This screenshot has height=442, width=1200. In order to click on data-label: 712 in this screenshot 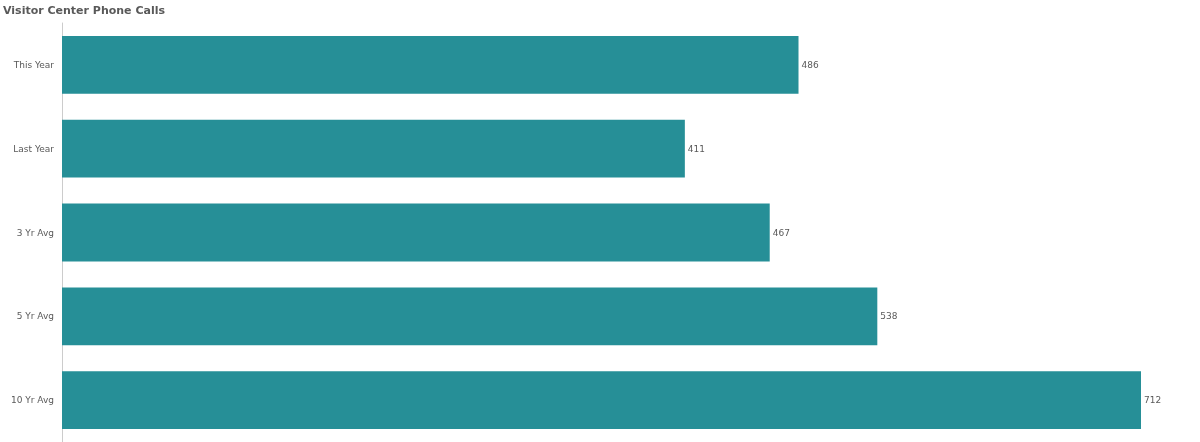, I will do `click(1153, 400)`.